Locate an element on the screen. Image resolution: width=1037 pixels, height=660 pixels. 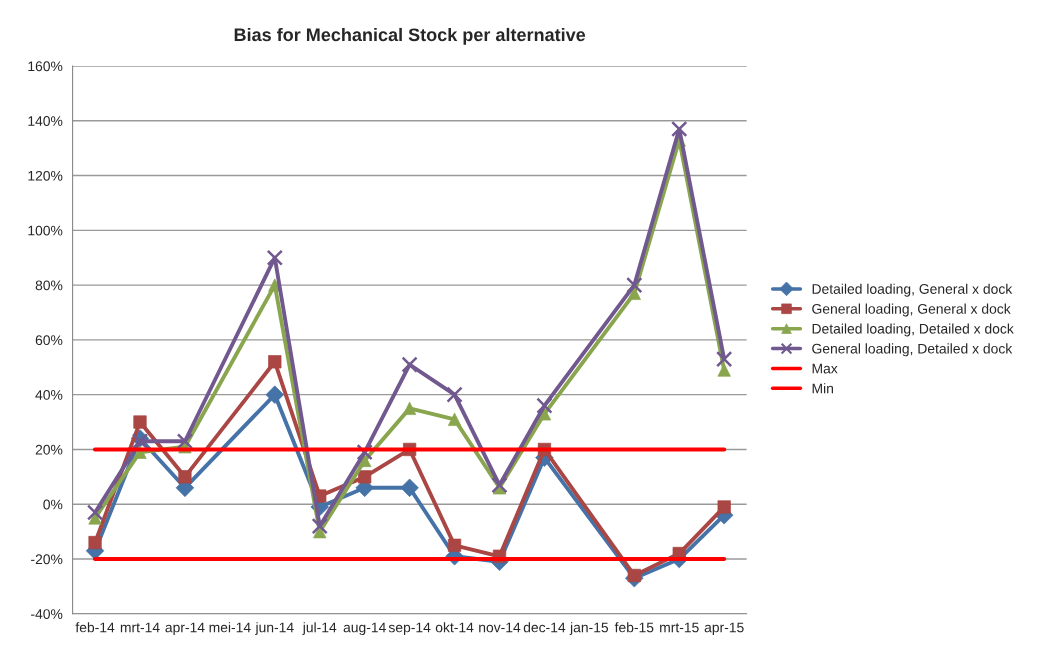
y-tick-label: -20% is located at coordinates (47, 559).